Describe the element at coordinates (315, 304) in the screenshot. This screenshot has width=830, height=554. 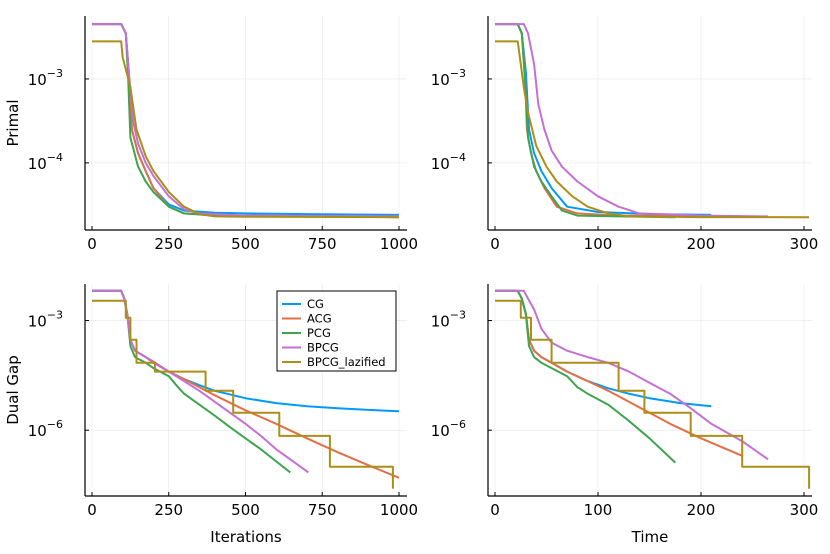
I see `legend-label-cg: CG` at that location.